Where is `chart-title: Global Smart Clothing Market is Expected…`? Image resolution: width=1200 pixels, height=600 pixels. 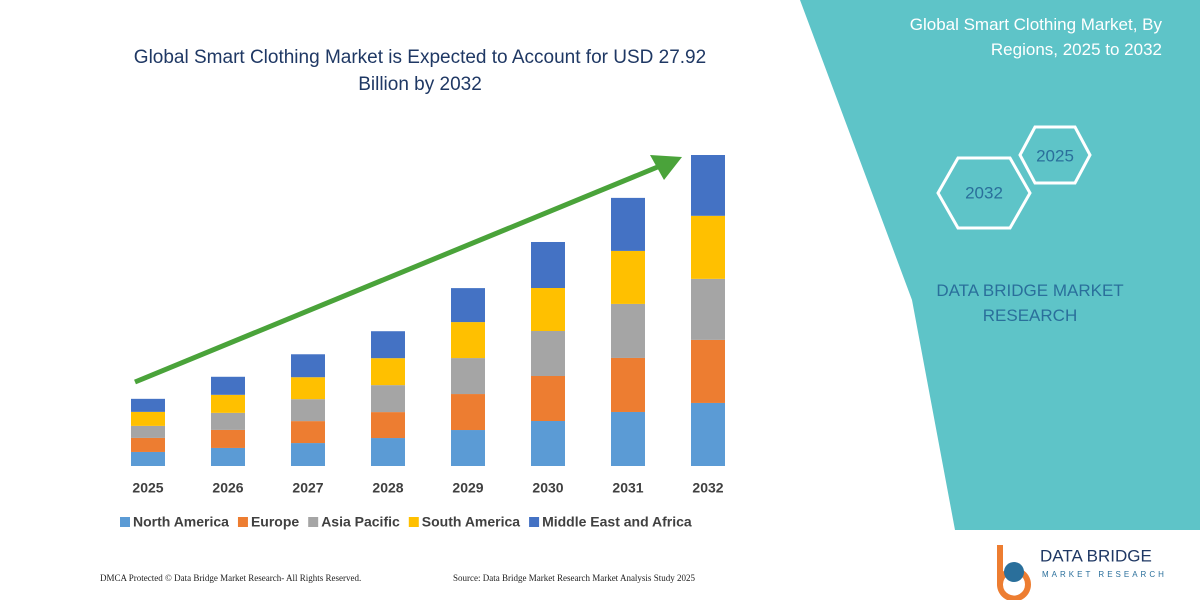
chart-title: Global Smart Clothing Market is Expected… is located at coordinates (420, 71).